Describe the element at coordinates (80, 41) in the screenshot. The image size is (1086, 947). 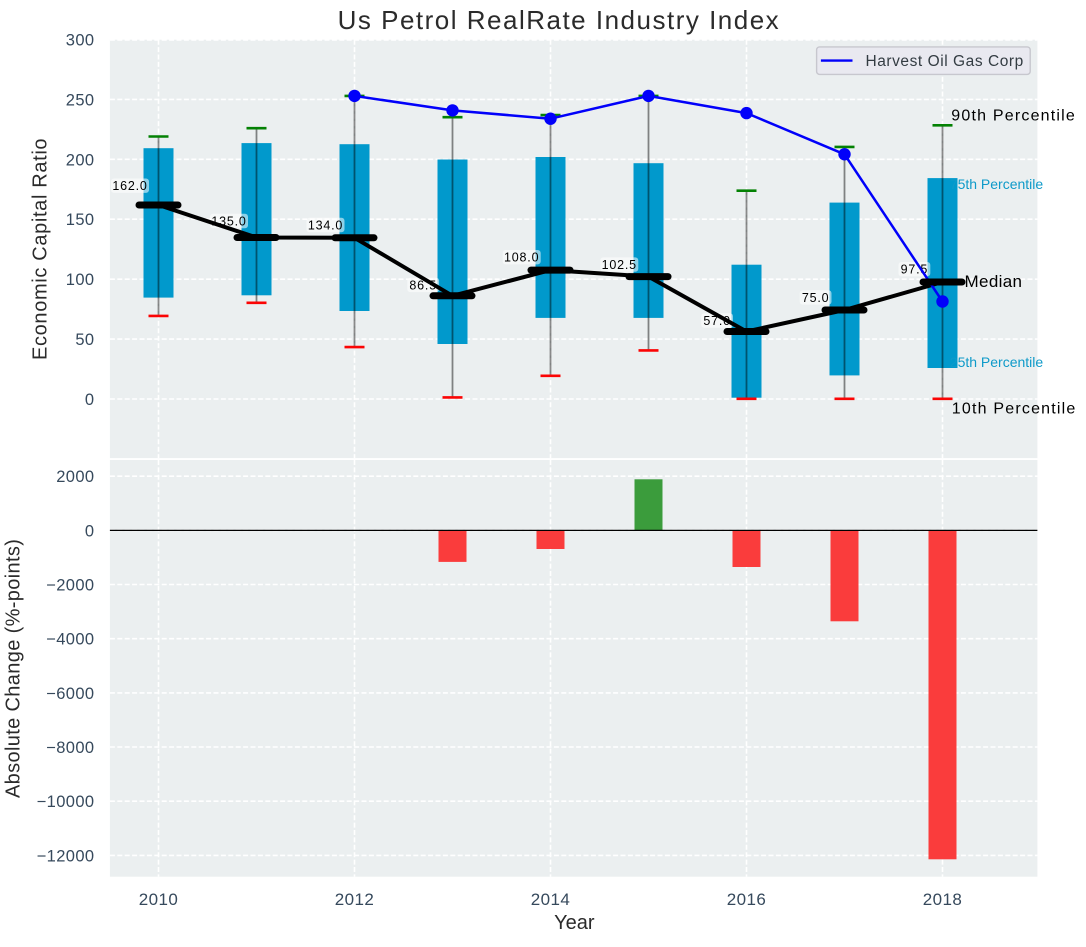
I see `svg-text: 300` at that location.